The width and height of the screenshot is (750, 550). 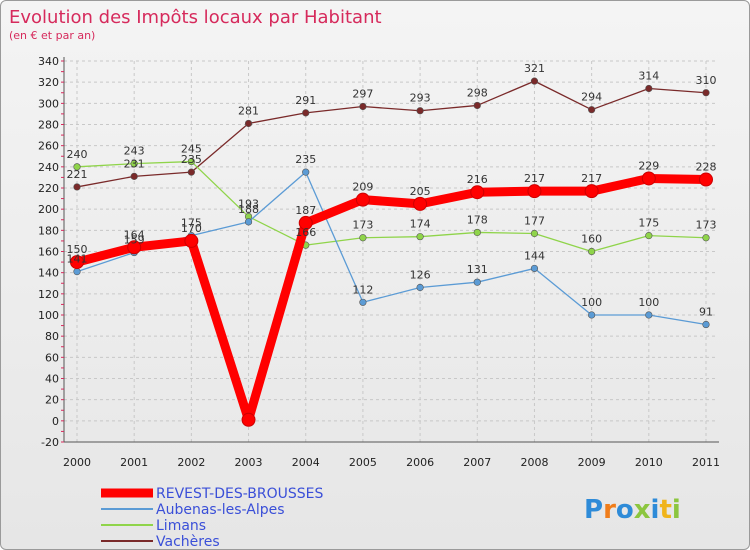 What do you see at coordinates (477, 179) in the screenshot?
I see `data-label: 216` at bounding box center [477, 179].